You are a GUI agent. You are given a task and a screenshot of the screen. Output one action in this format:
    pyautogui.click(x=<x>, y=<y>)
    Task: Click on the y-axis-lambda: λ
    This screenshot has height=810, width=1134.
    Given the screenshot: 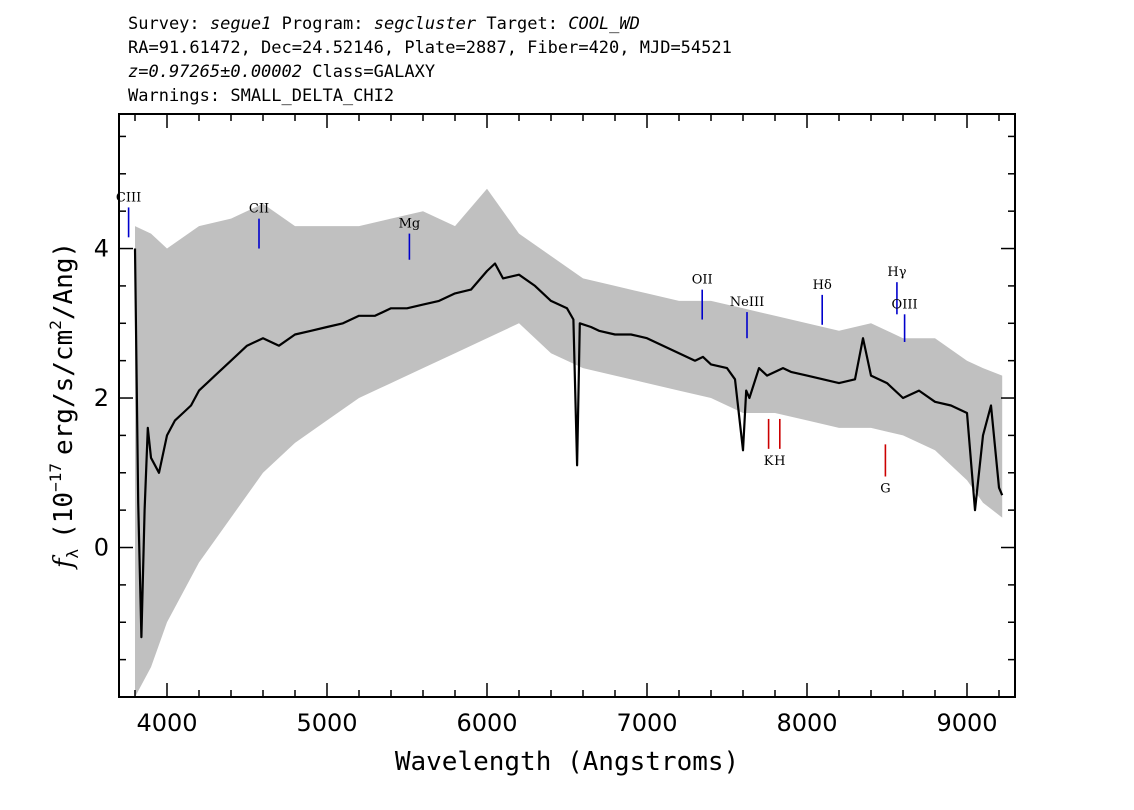 What is the action you would take?
    pyautogui.click(x=72, y=554)
    